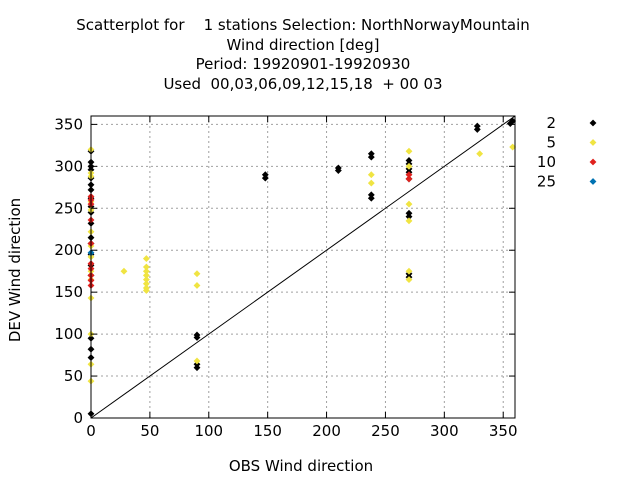 The height and width of the screenshot is (480, 640). I want to click on y-tick-label: 200, so click(68, 250).